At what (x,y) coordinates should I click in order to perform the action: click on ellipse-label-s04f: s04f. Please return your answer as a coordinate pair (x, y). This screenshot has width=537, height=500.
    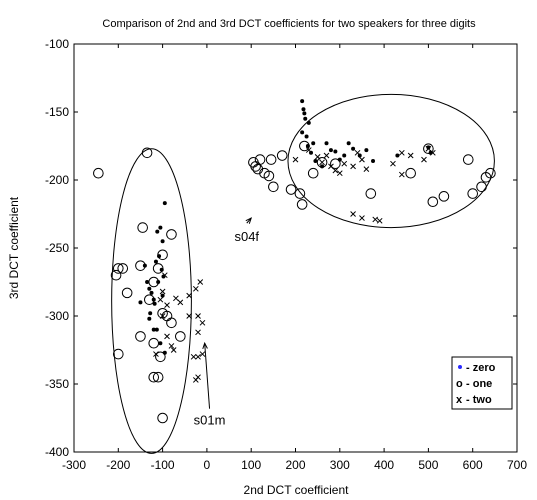
    Looking at the image, I should click on (246, 236).